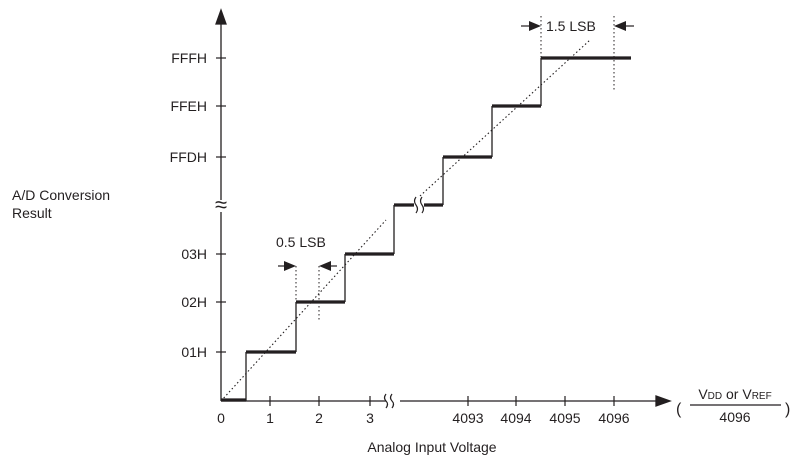 The image size is (804, 461). Describe the element at coordinates (734, 394) in the screenshot. I see `unit-numerator: VDD or VREF` at that location.